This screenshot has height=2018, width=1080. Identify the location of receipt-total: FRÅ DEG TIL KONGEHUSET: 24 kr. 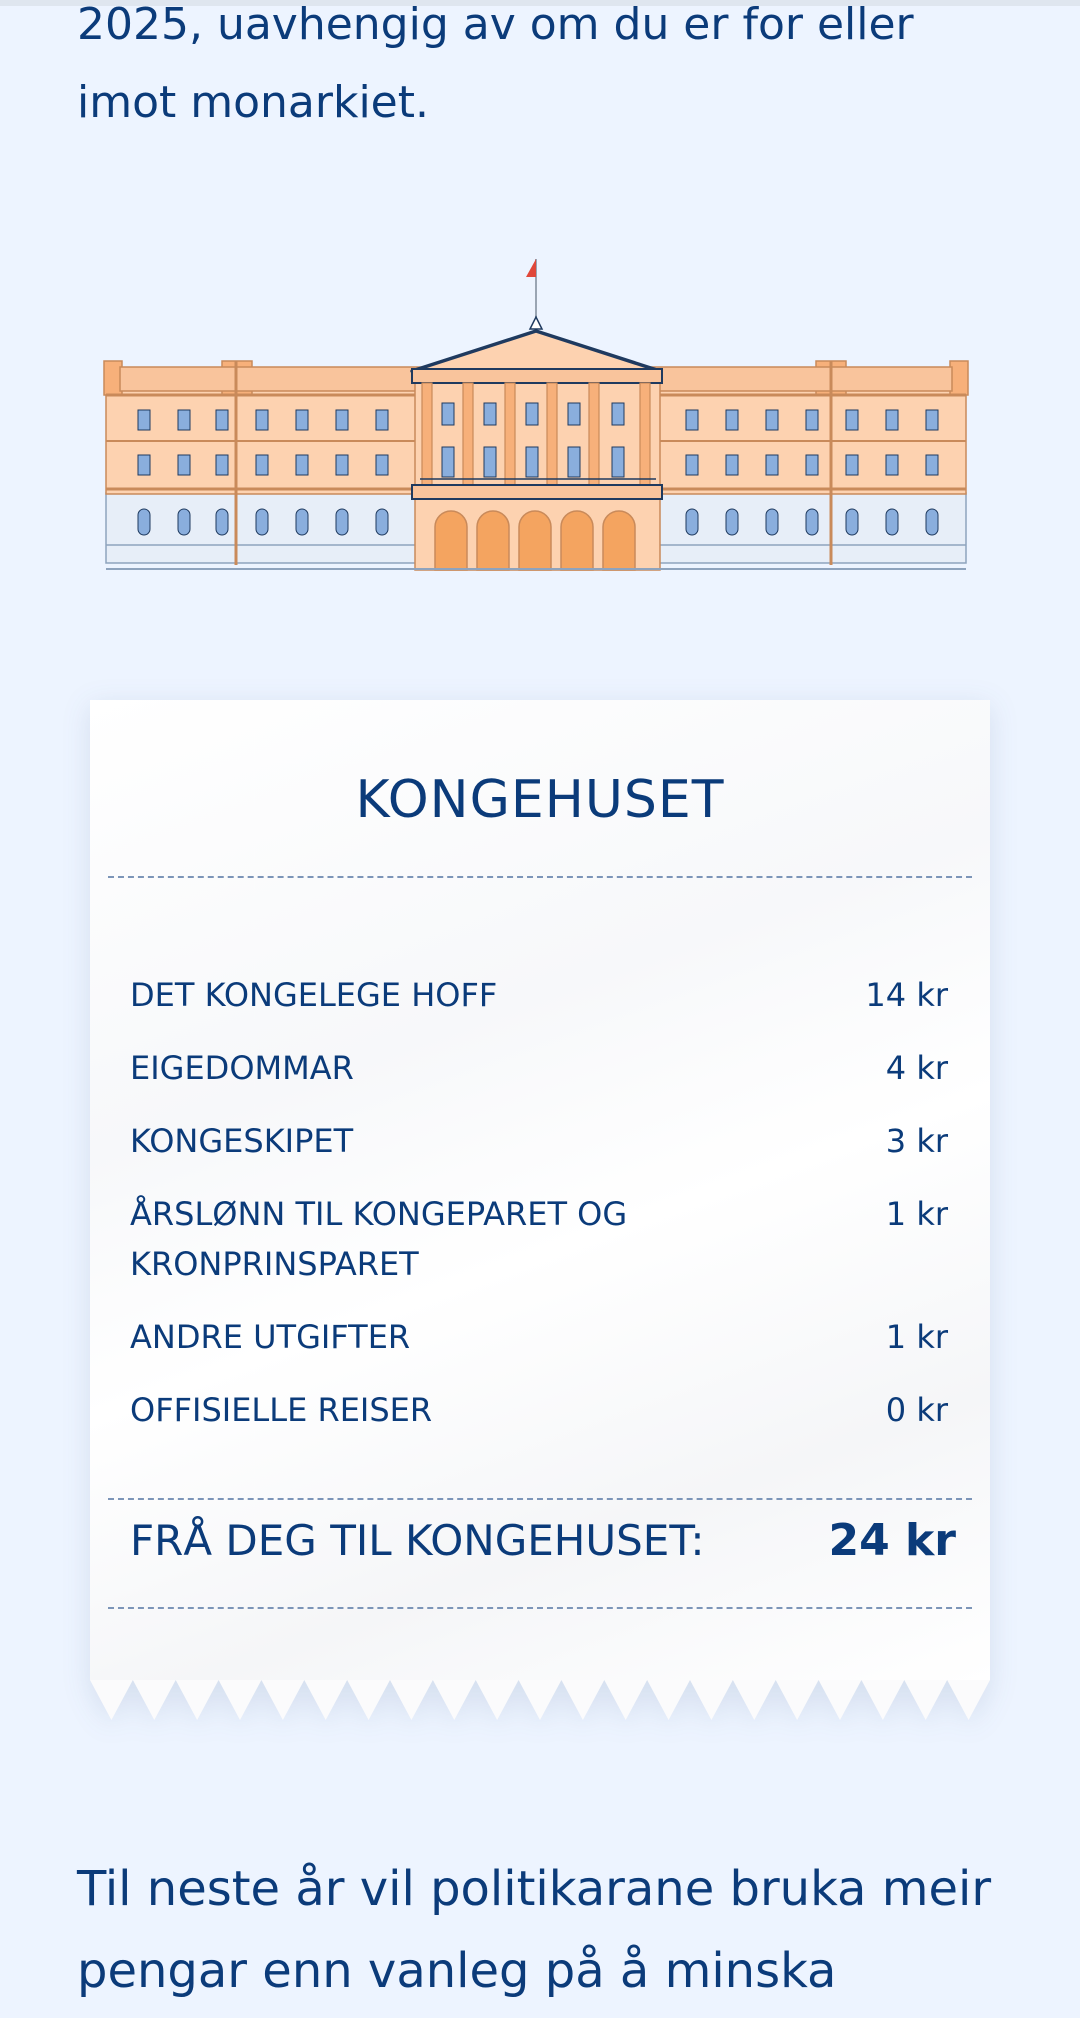
(543, 1540).